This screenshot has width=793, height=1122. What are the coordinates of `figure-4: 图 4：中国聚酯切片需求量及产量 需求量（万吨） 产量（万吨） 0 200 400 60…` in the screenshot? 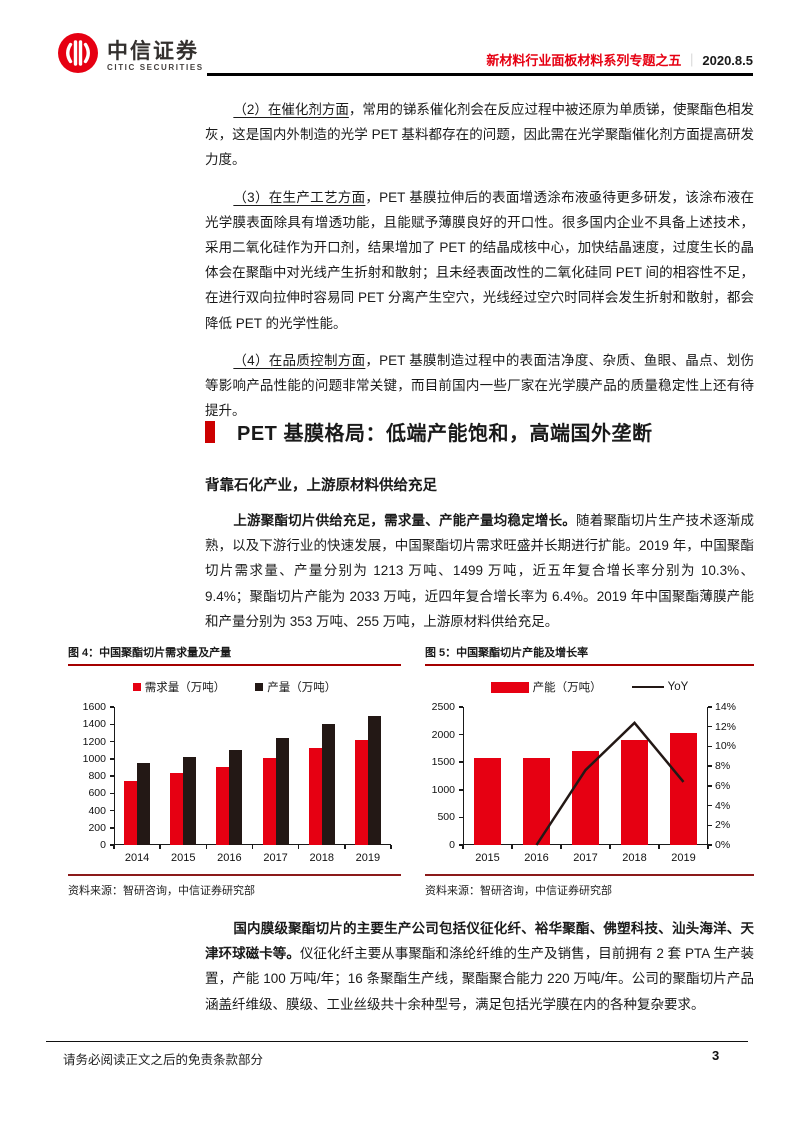 It's located at (234, 771).